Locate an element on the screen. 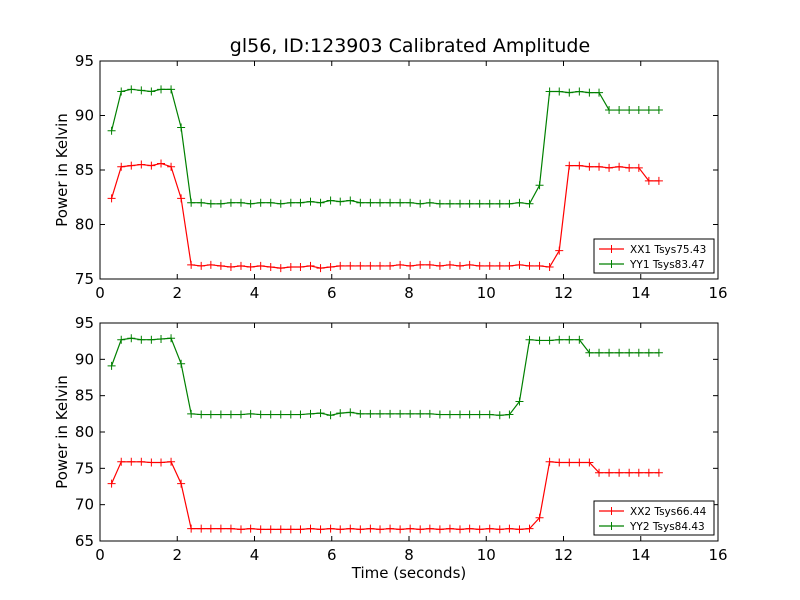 The image size is (800, 600). y-tick-label: 80 is located at coordinates (84, 432).